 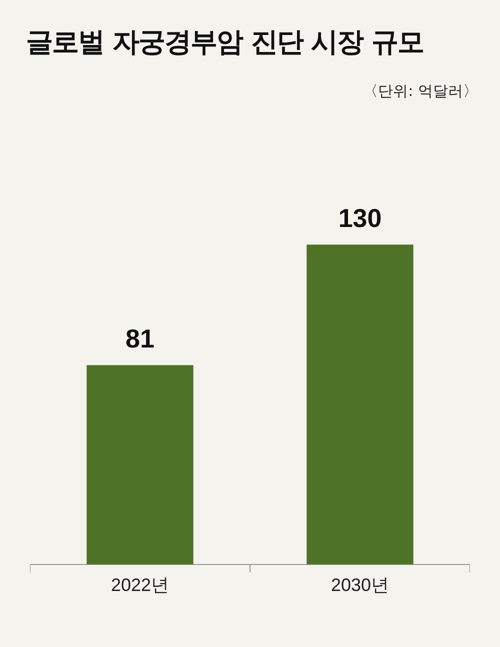 What do you see at coordinates (360, 217) in the screenshot?
I see `data-label: 130` at bounding box center [360, 217].